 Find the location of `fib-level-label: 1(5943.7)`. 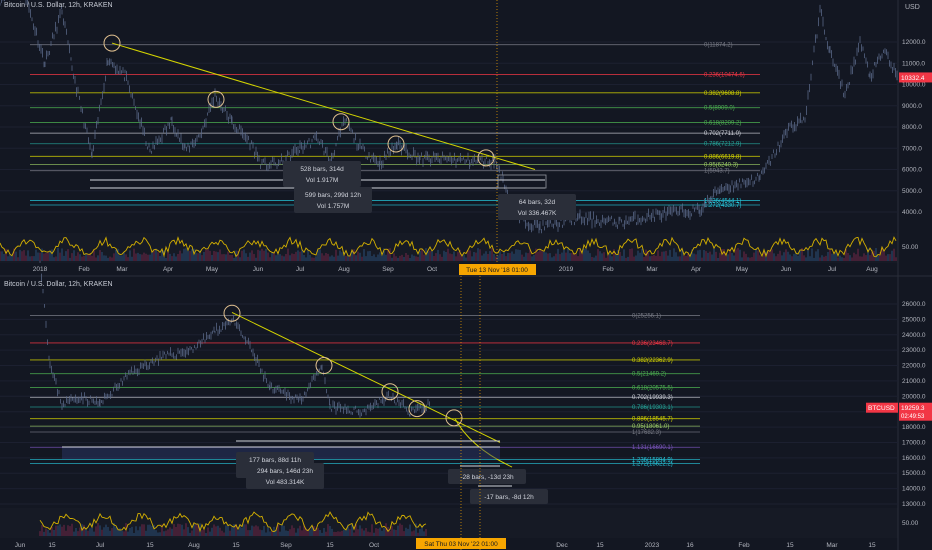

fib-level-label: 1(5943.7) is located at coordinates (717, 172).